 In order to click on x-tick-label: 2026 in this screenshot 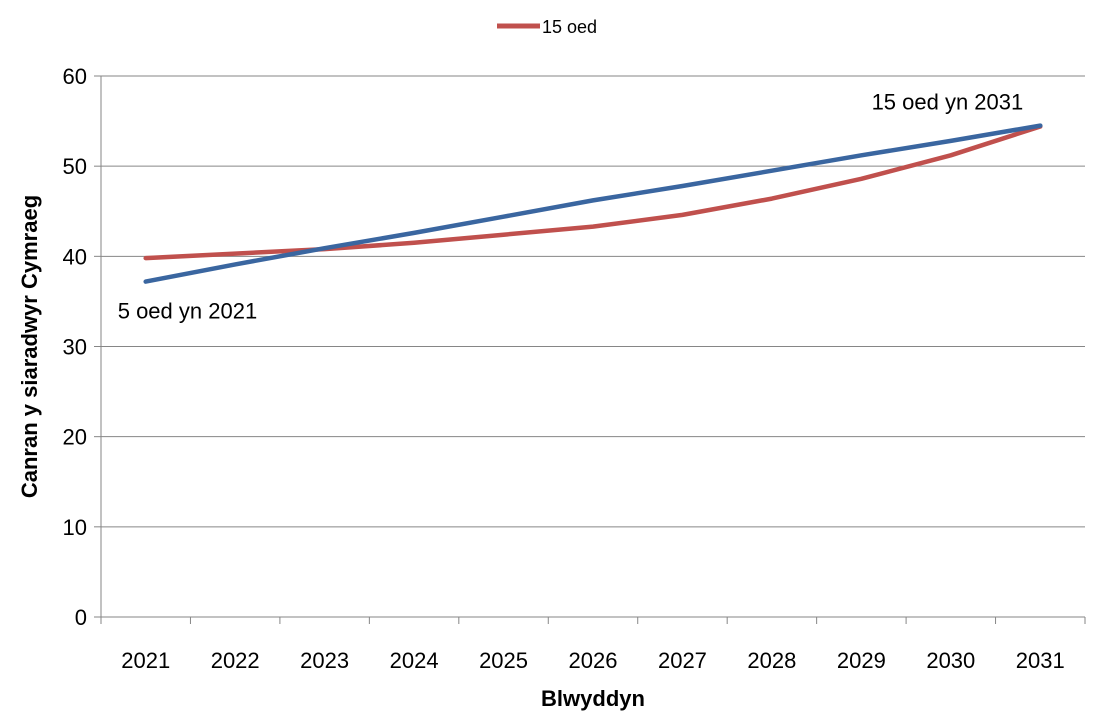, I will do `click(593, 660)`.